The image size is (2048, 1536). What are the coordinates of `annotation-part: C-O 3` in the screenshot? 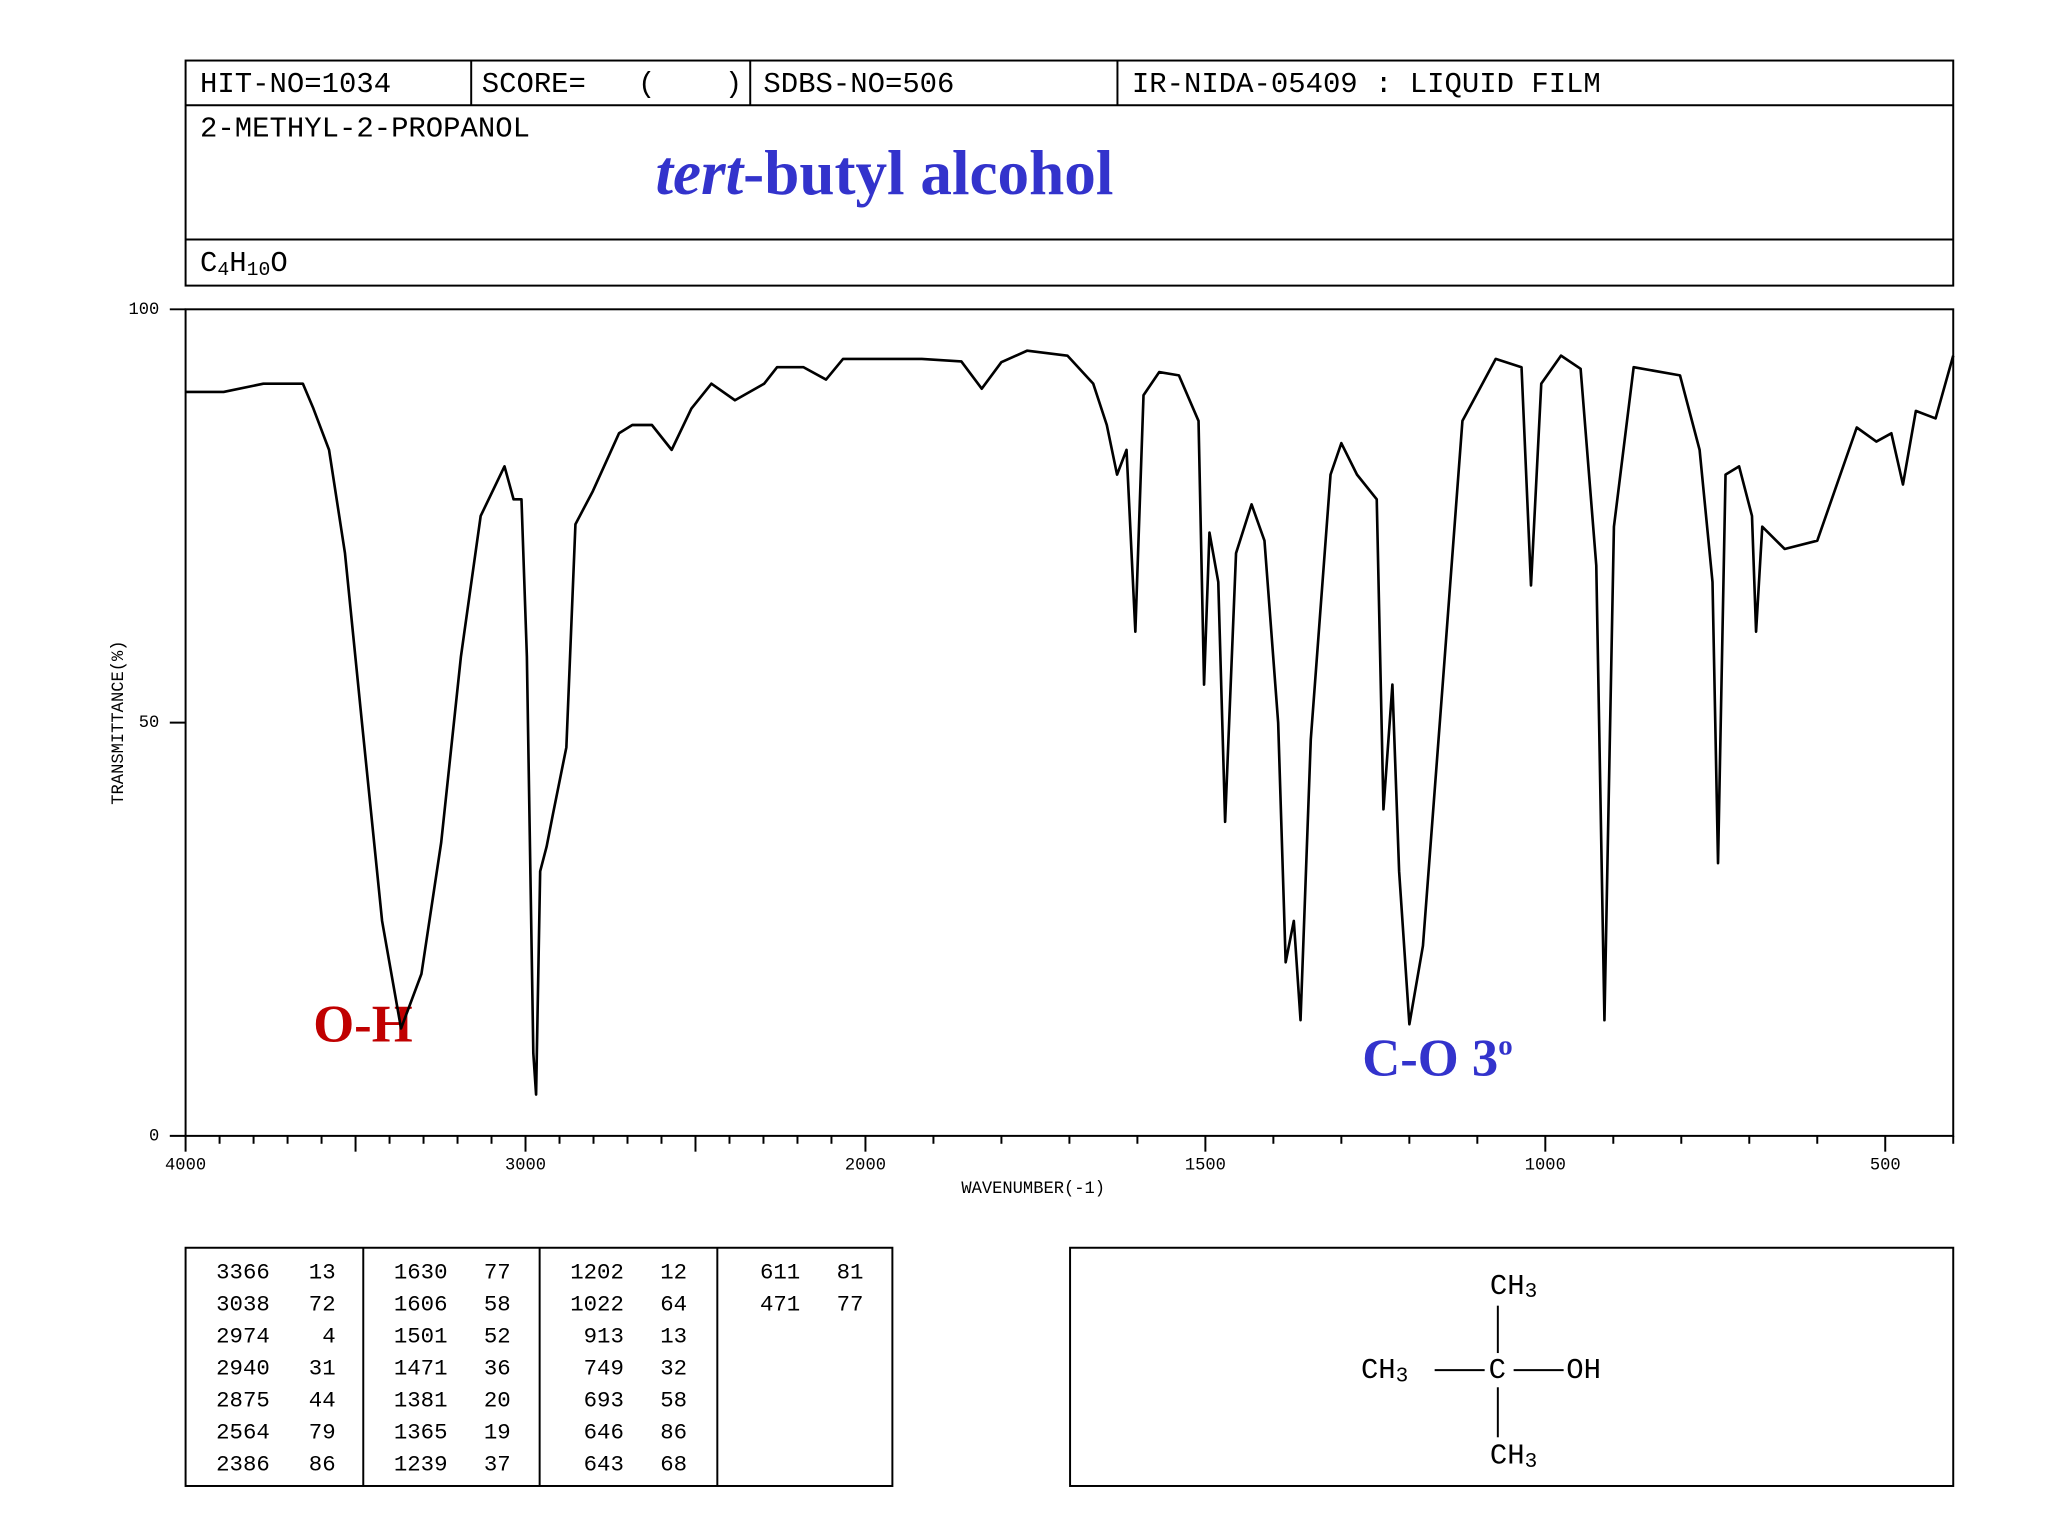 It's located at (1430, 1059).